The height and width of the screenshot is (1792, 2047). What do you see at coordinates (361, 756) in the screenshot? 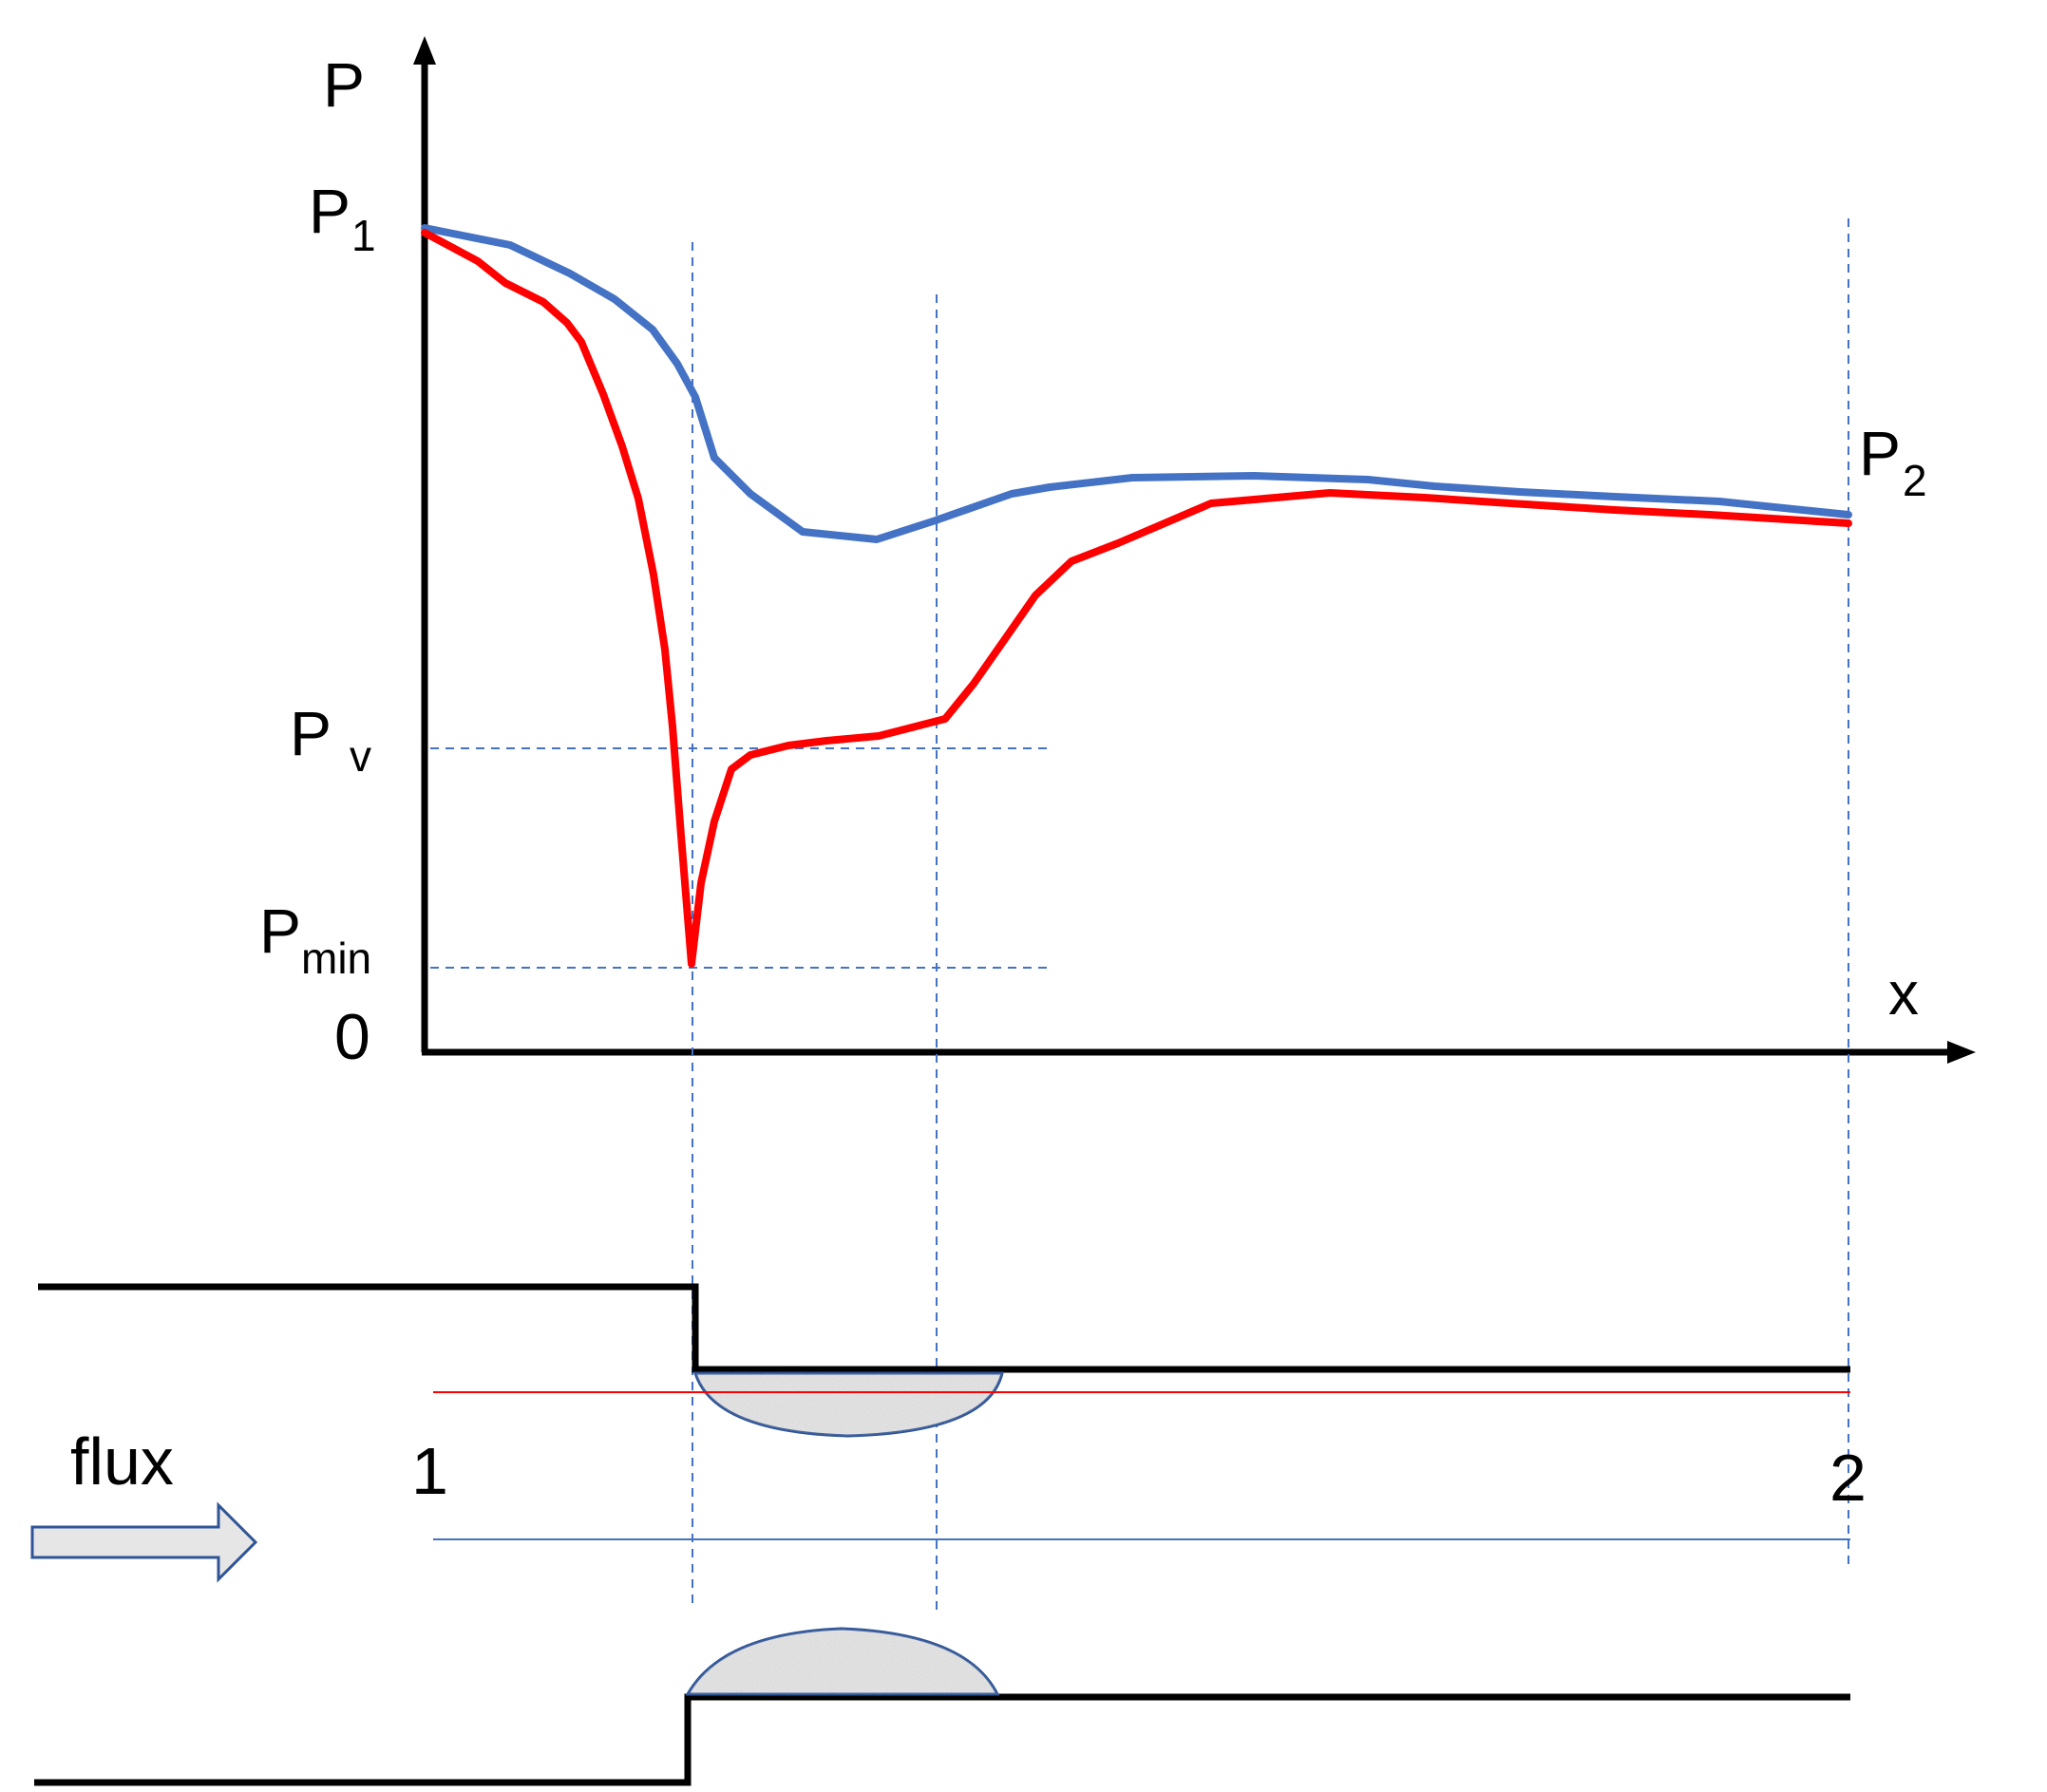
I see `pv-subscript: v` at bounding box center [361, 756].